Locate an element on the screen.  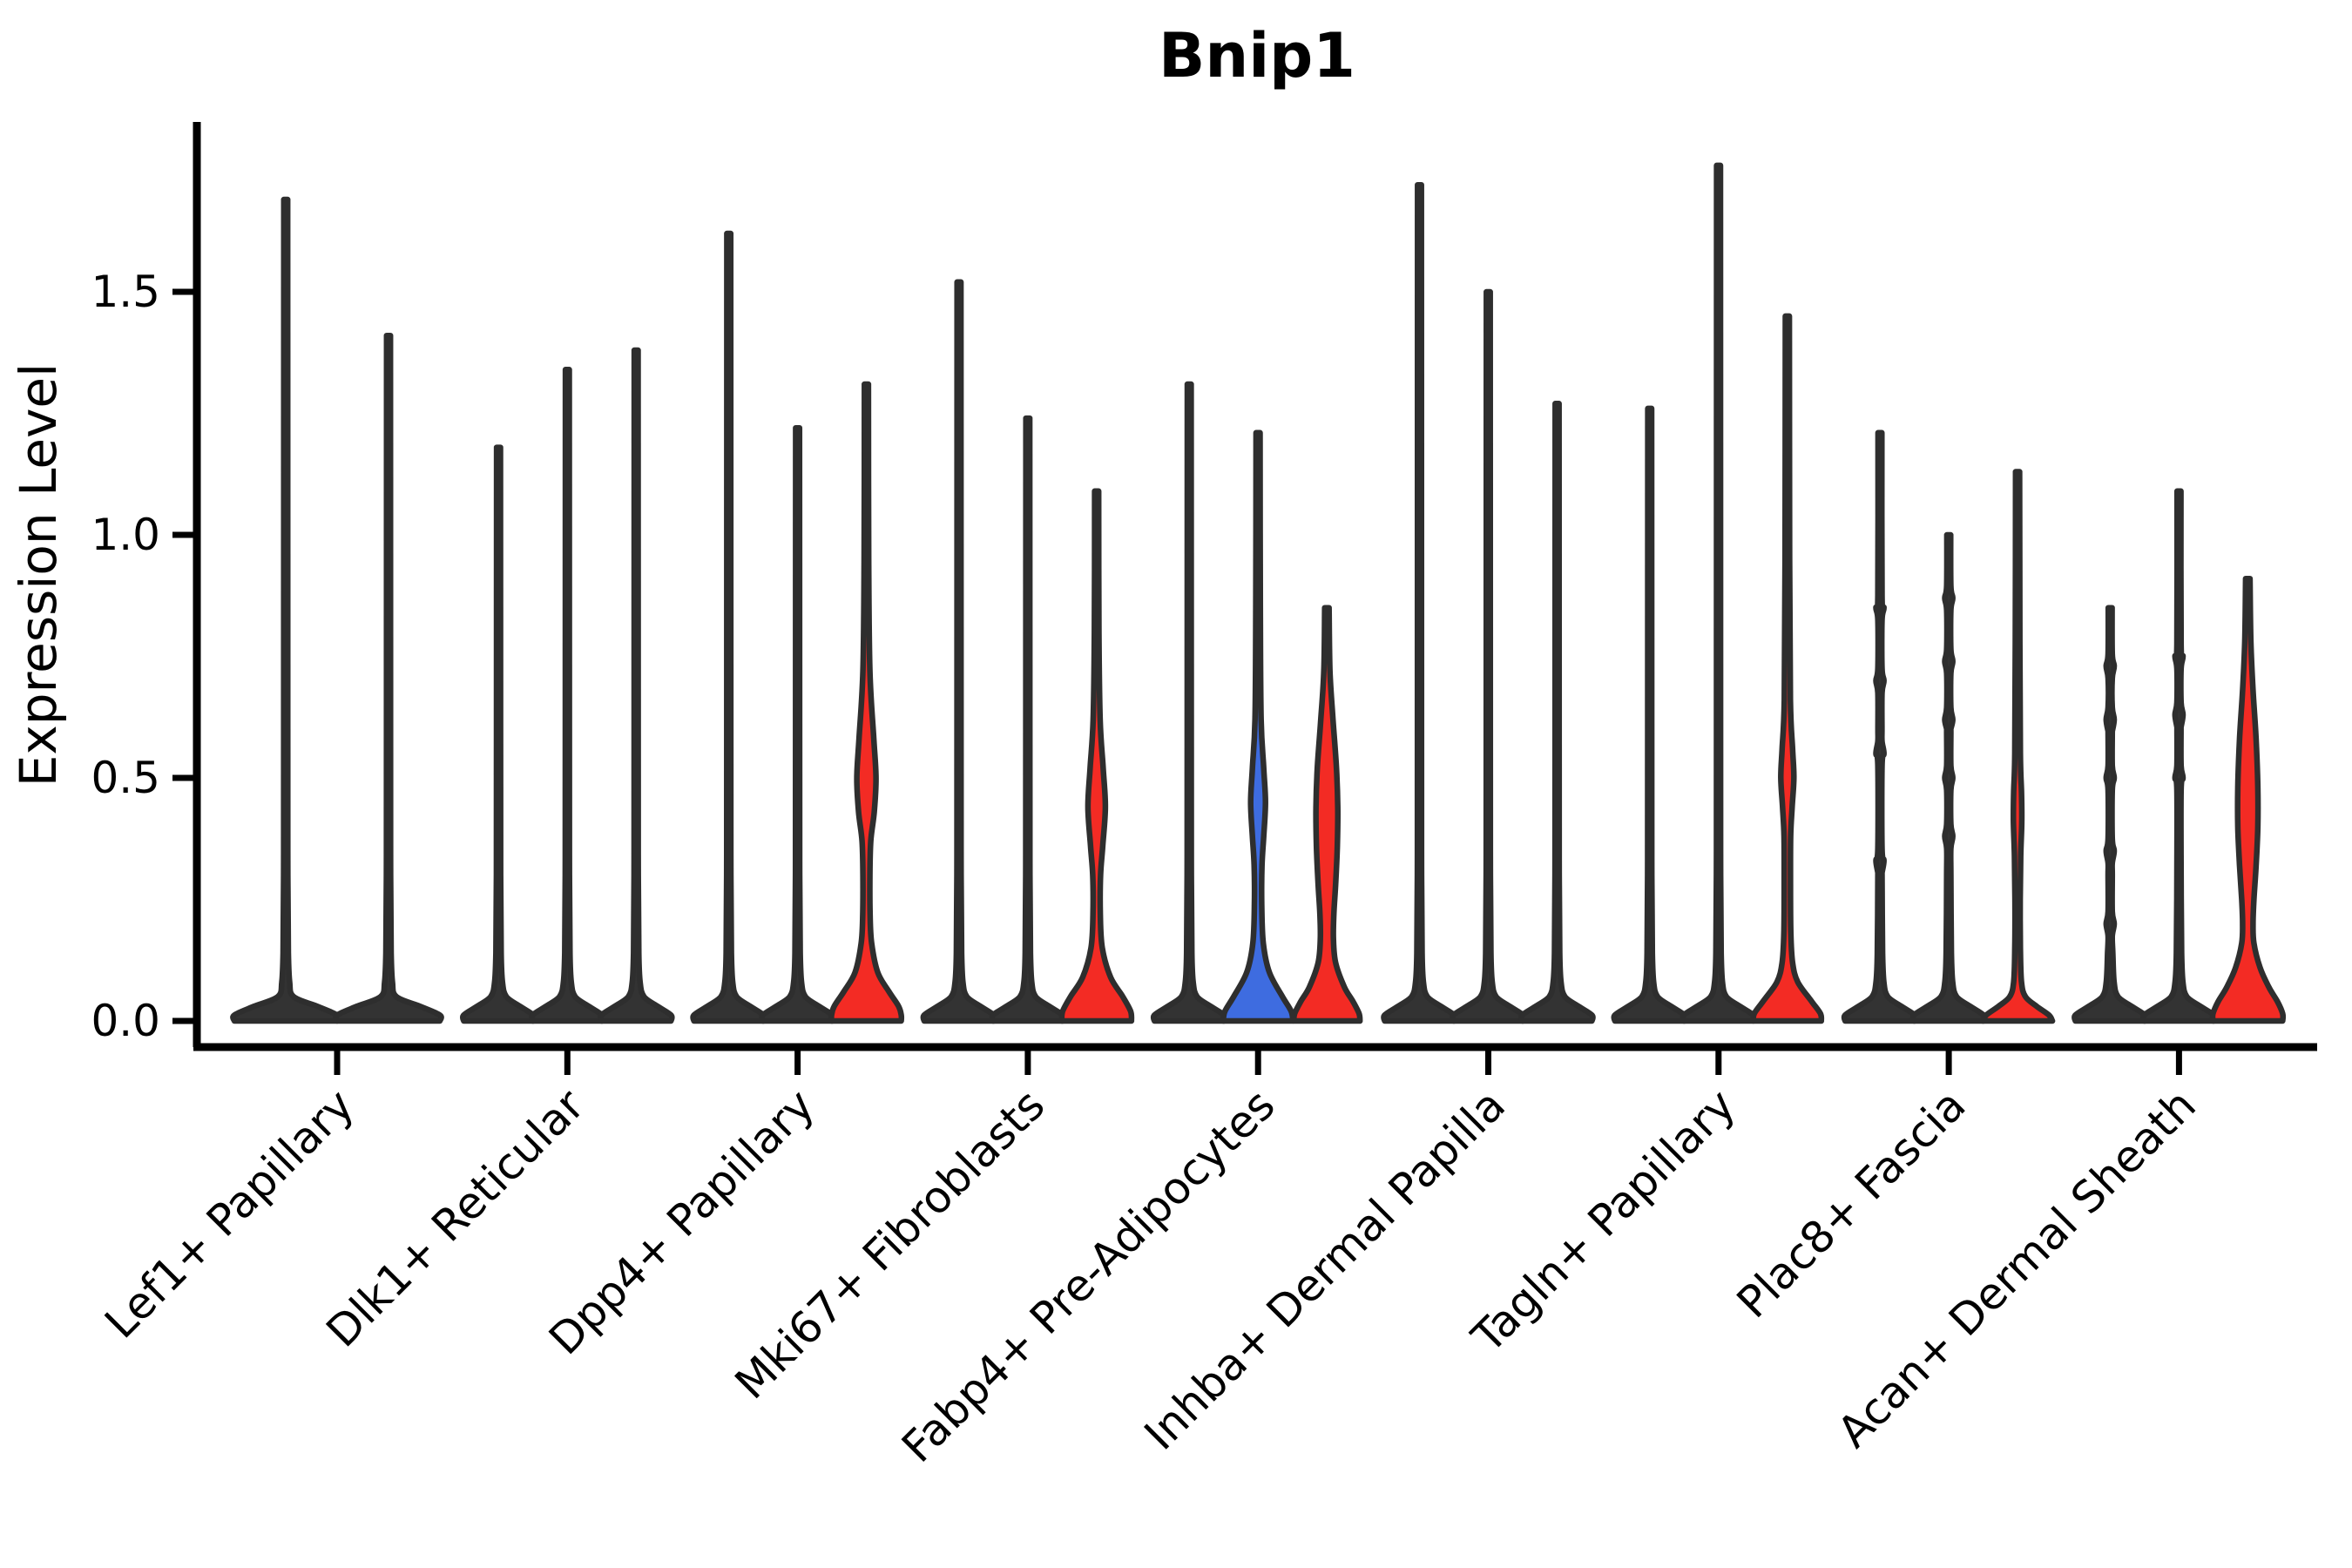
y-tick-label: 1.5 is located at coordinates (125, 292).